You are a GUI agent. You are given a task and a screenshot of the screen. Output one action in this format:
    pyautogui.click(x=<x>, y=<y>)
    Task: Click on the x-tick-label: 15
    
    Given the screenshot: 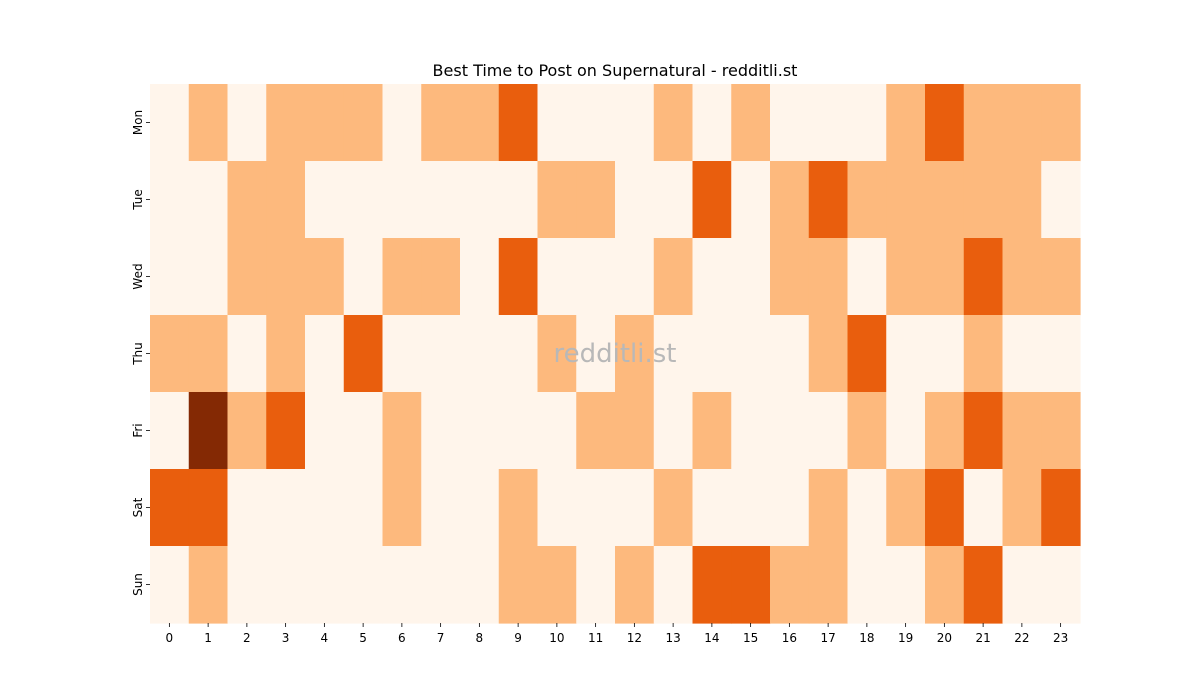 What is the action you would take?
    pyautogui.click(x=750, y=638)
    